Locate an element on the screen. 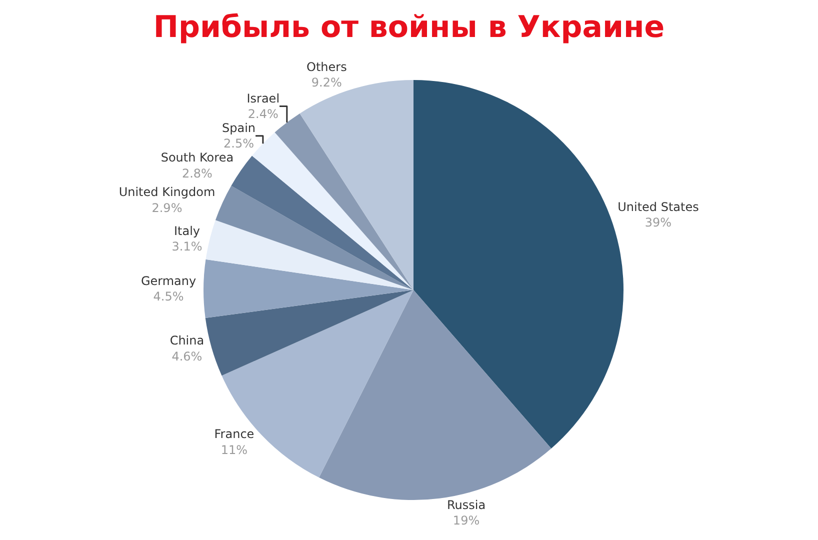 This screenshot has width=818, height=540. data-label: 4.5% is located at coordinates (168, 296).